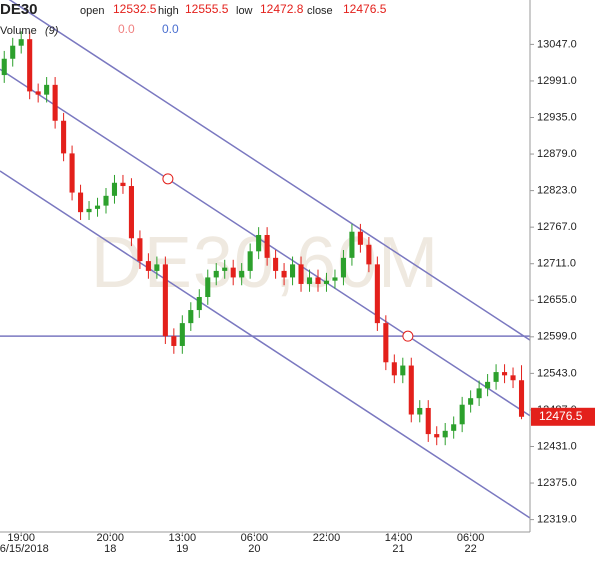 This screenshot has height=563, width=600. What do you see at coordinates (244, 11) in the screenshot?
I see `header-label: low` at bounding box center [244, 11].